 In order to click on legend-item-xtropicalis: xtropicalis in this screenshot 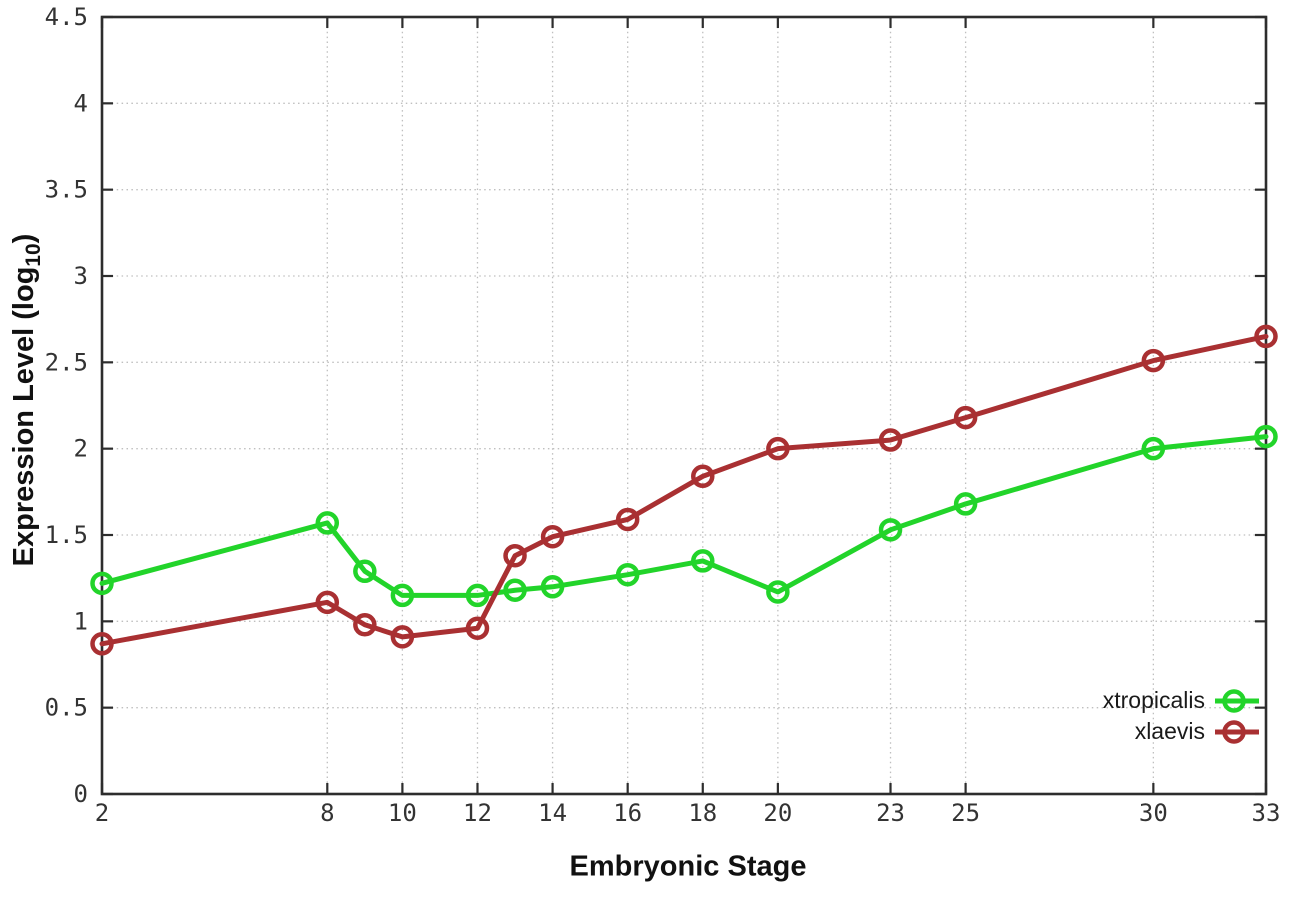, I will do `click(1181, 700)`.